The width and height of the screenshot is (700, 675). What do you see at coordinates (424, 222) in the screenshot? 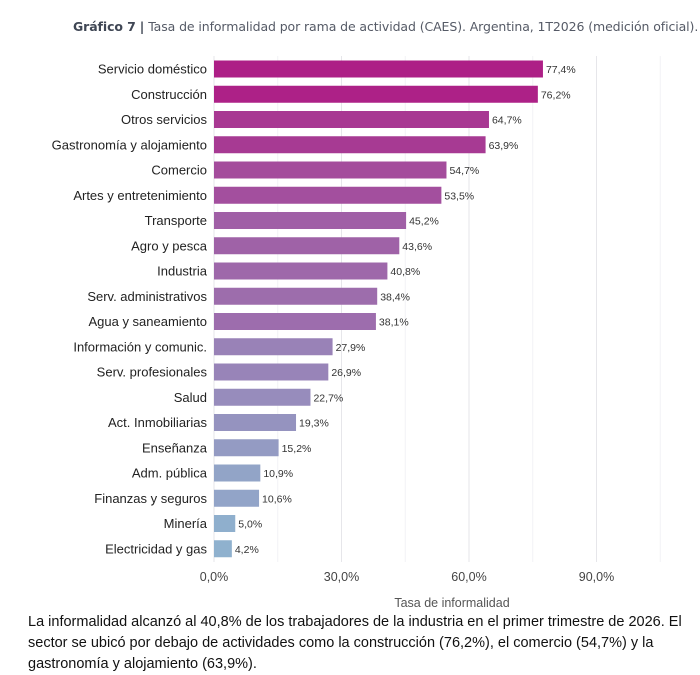
I see `value-label: 45,2%` at bounding box center [424, 222].